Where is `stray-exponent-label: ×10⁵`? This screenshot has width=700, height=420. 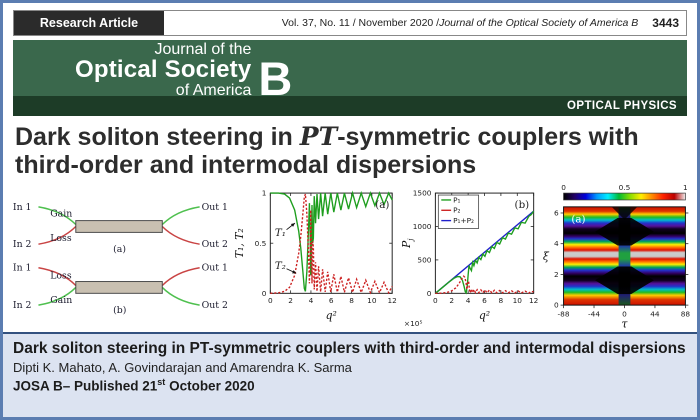 stray-exponent-label: ×10⁵ is located at coordinates (413, 323).